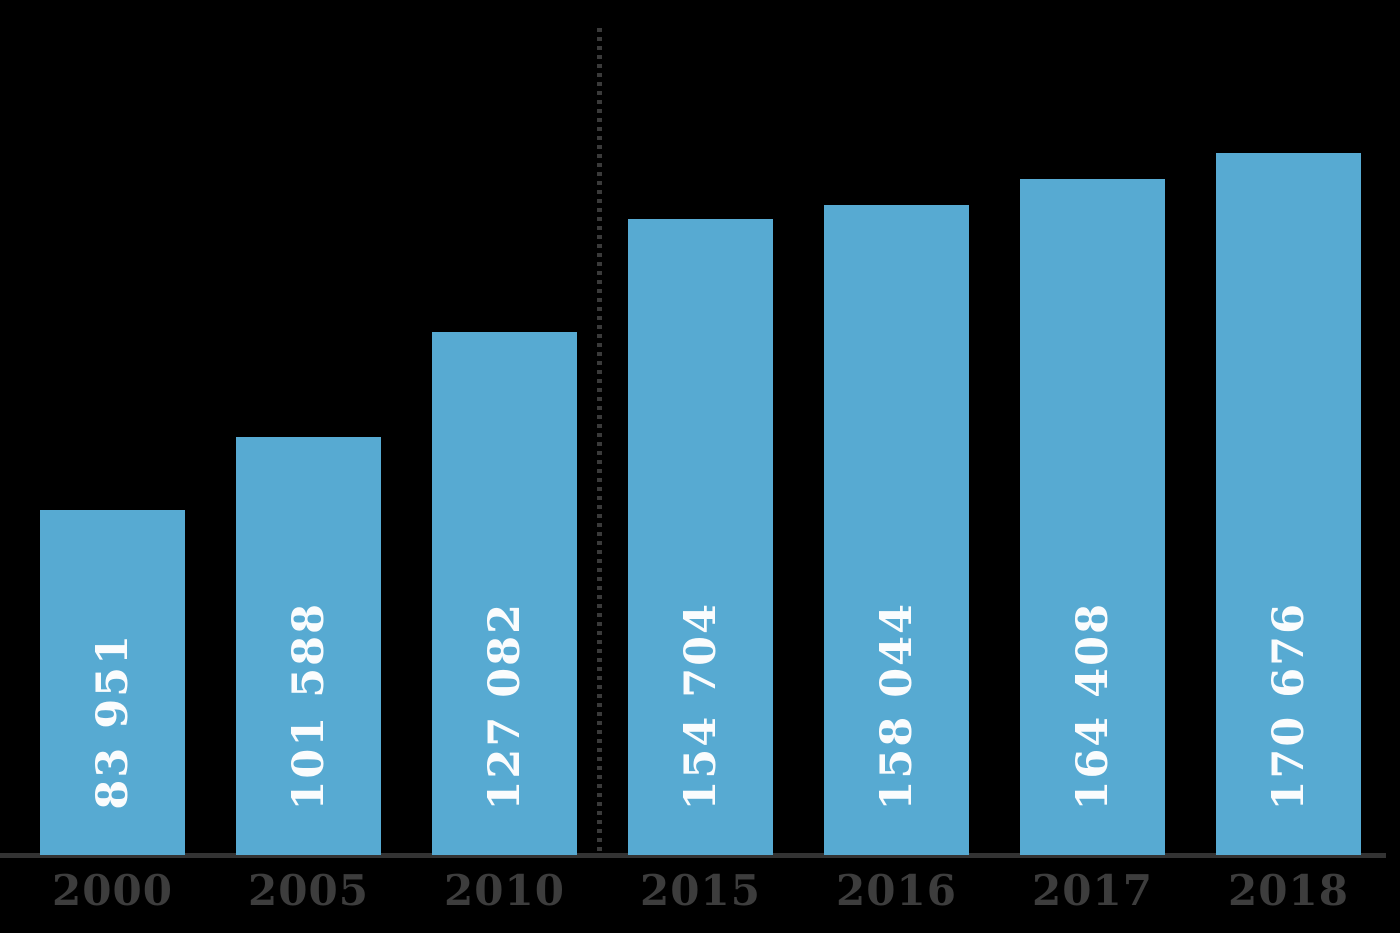  Describe the element at coordinates (1288, 890) in the screenshot. I see `x-axis-label-2018: 2018` at that location.